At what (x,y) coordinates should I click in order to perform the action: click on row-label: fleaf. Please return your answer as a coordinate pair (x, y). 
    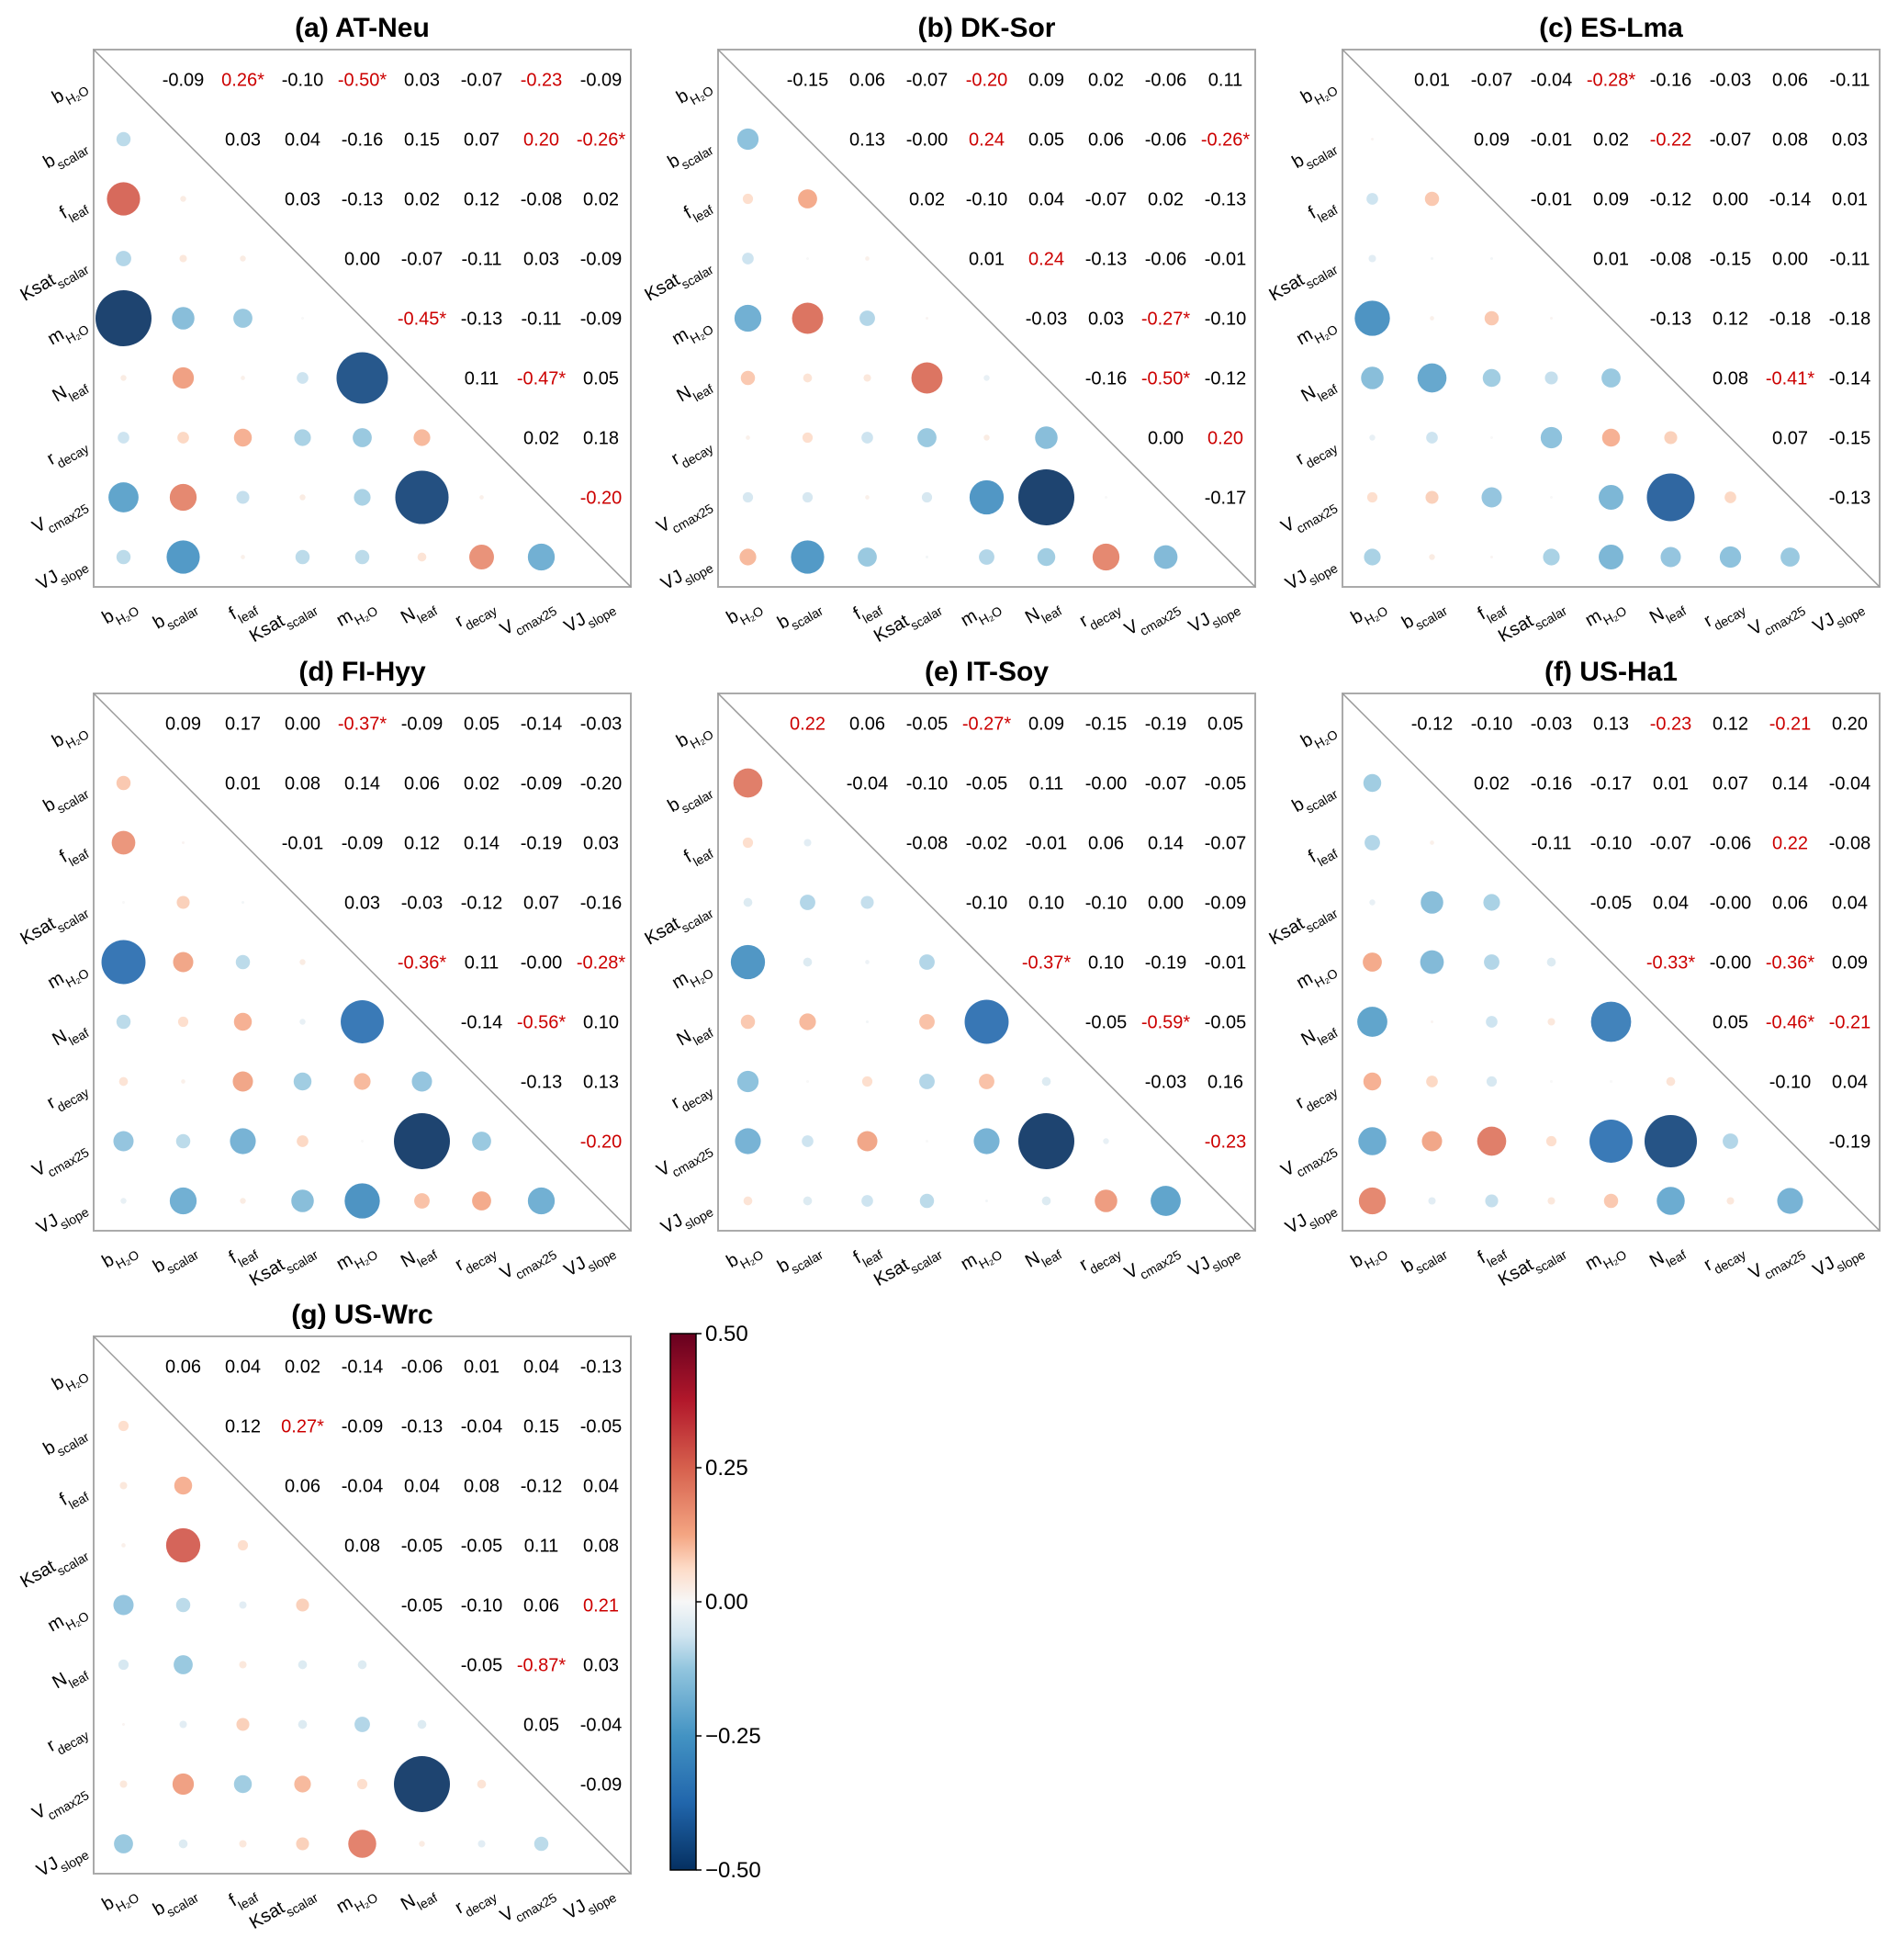
    Looking at the image, I should click on (697, 210).